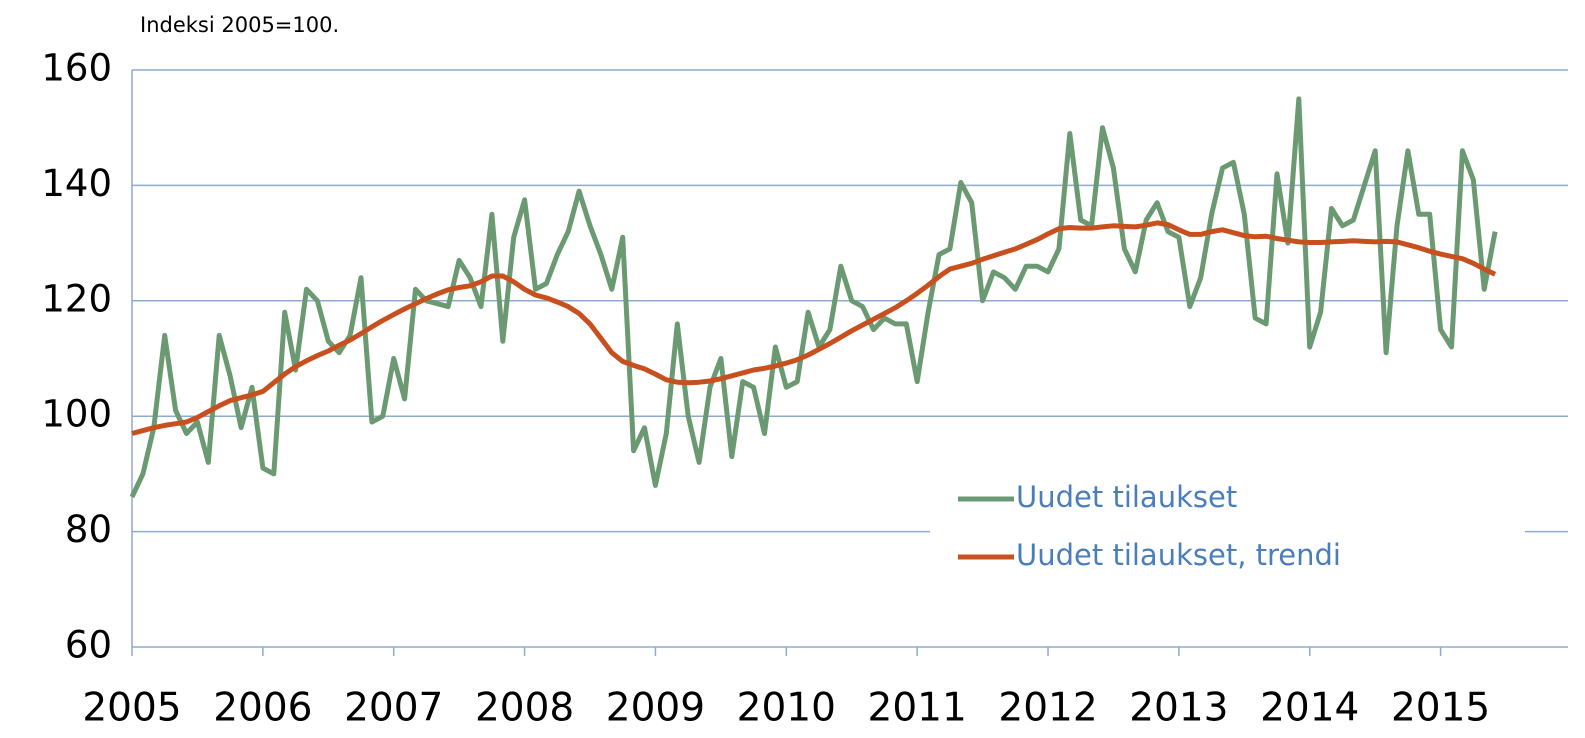 The image size is (1585, 738). What do you see at coordinates (524, 708) in the screenshot?
I see `x-tick-label: 2008` at bounding box center [524, 708].